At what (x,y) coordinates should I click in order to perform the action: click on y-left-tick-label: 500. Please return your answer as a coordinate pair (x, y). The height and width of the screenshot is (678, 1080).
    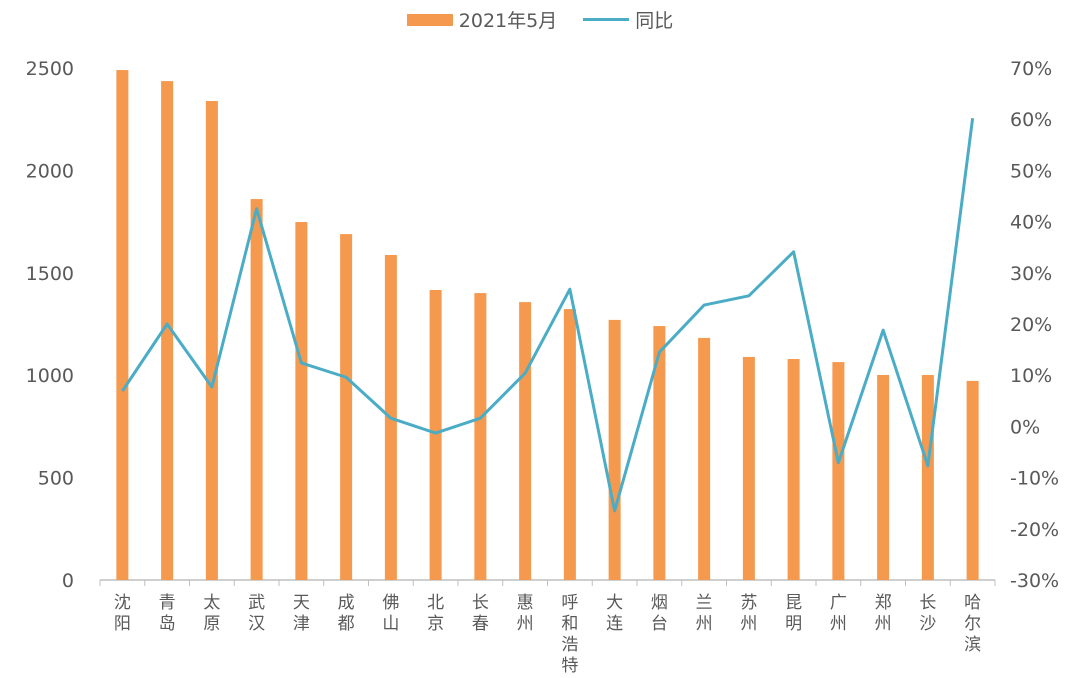
    Looking at the image, I should click on (56, 479).